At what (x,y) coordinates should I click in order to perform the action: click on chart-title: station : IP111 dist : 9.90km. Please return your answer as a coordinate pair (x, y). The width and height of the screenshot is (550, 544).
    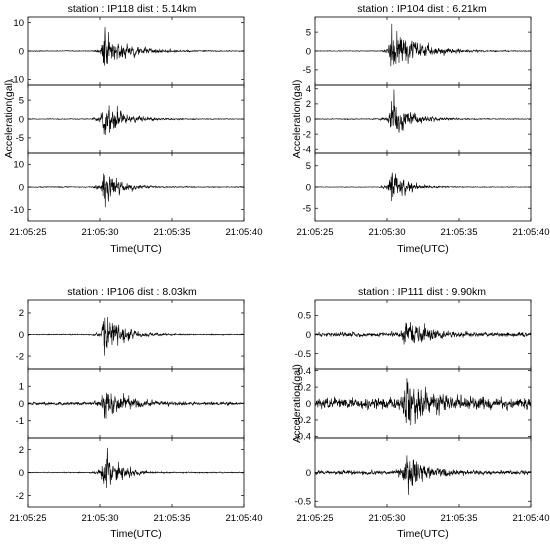
    Looking at the image, I should click on (422, 292).